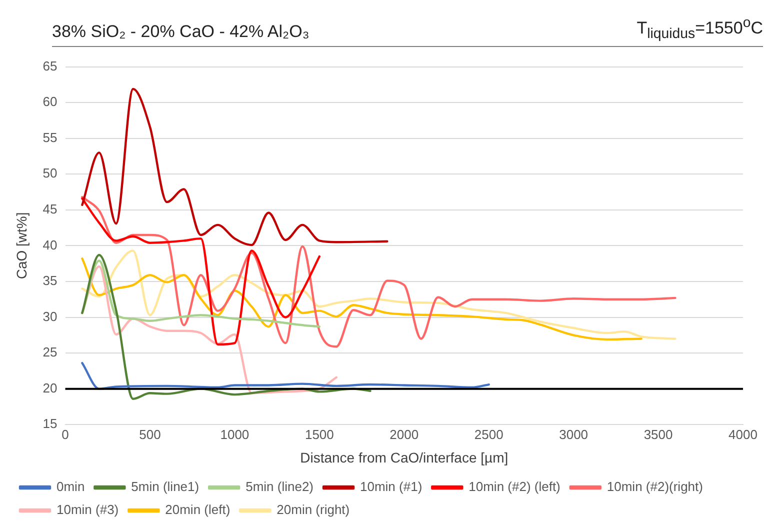 The image size is (783, 526). What do you see at coordinates (50, 66) in the screenshot?
I see `y-tick-label: 65` at bounding box center [50, 66].